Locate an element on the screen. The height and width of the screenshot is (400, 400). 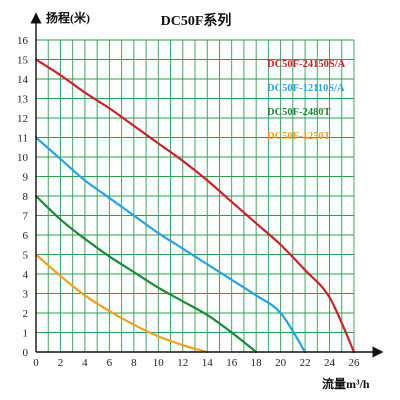
x-tick-label: 4 is located at coordinates (85, 363).